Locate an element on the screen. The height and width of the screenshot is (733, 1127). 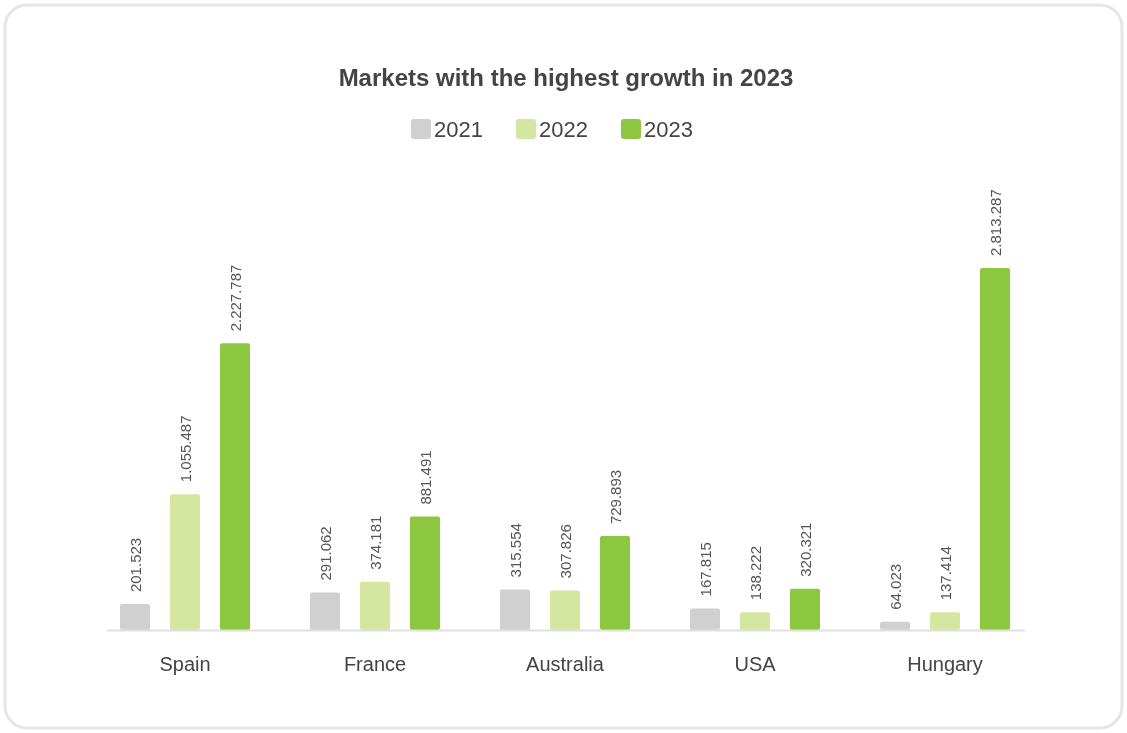
data-label: 374.181 is located at coordinates (375, 542).